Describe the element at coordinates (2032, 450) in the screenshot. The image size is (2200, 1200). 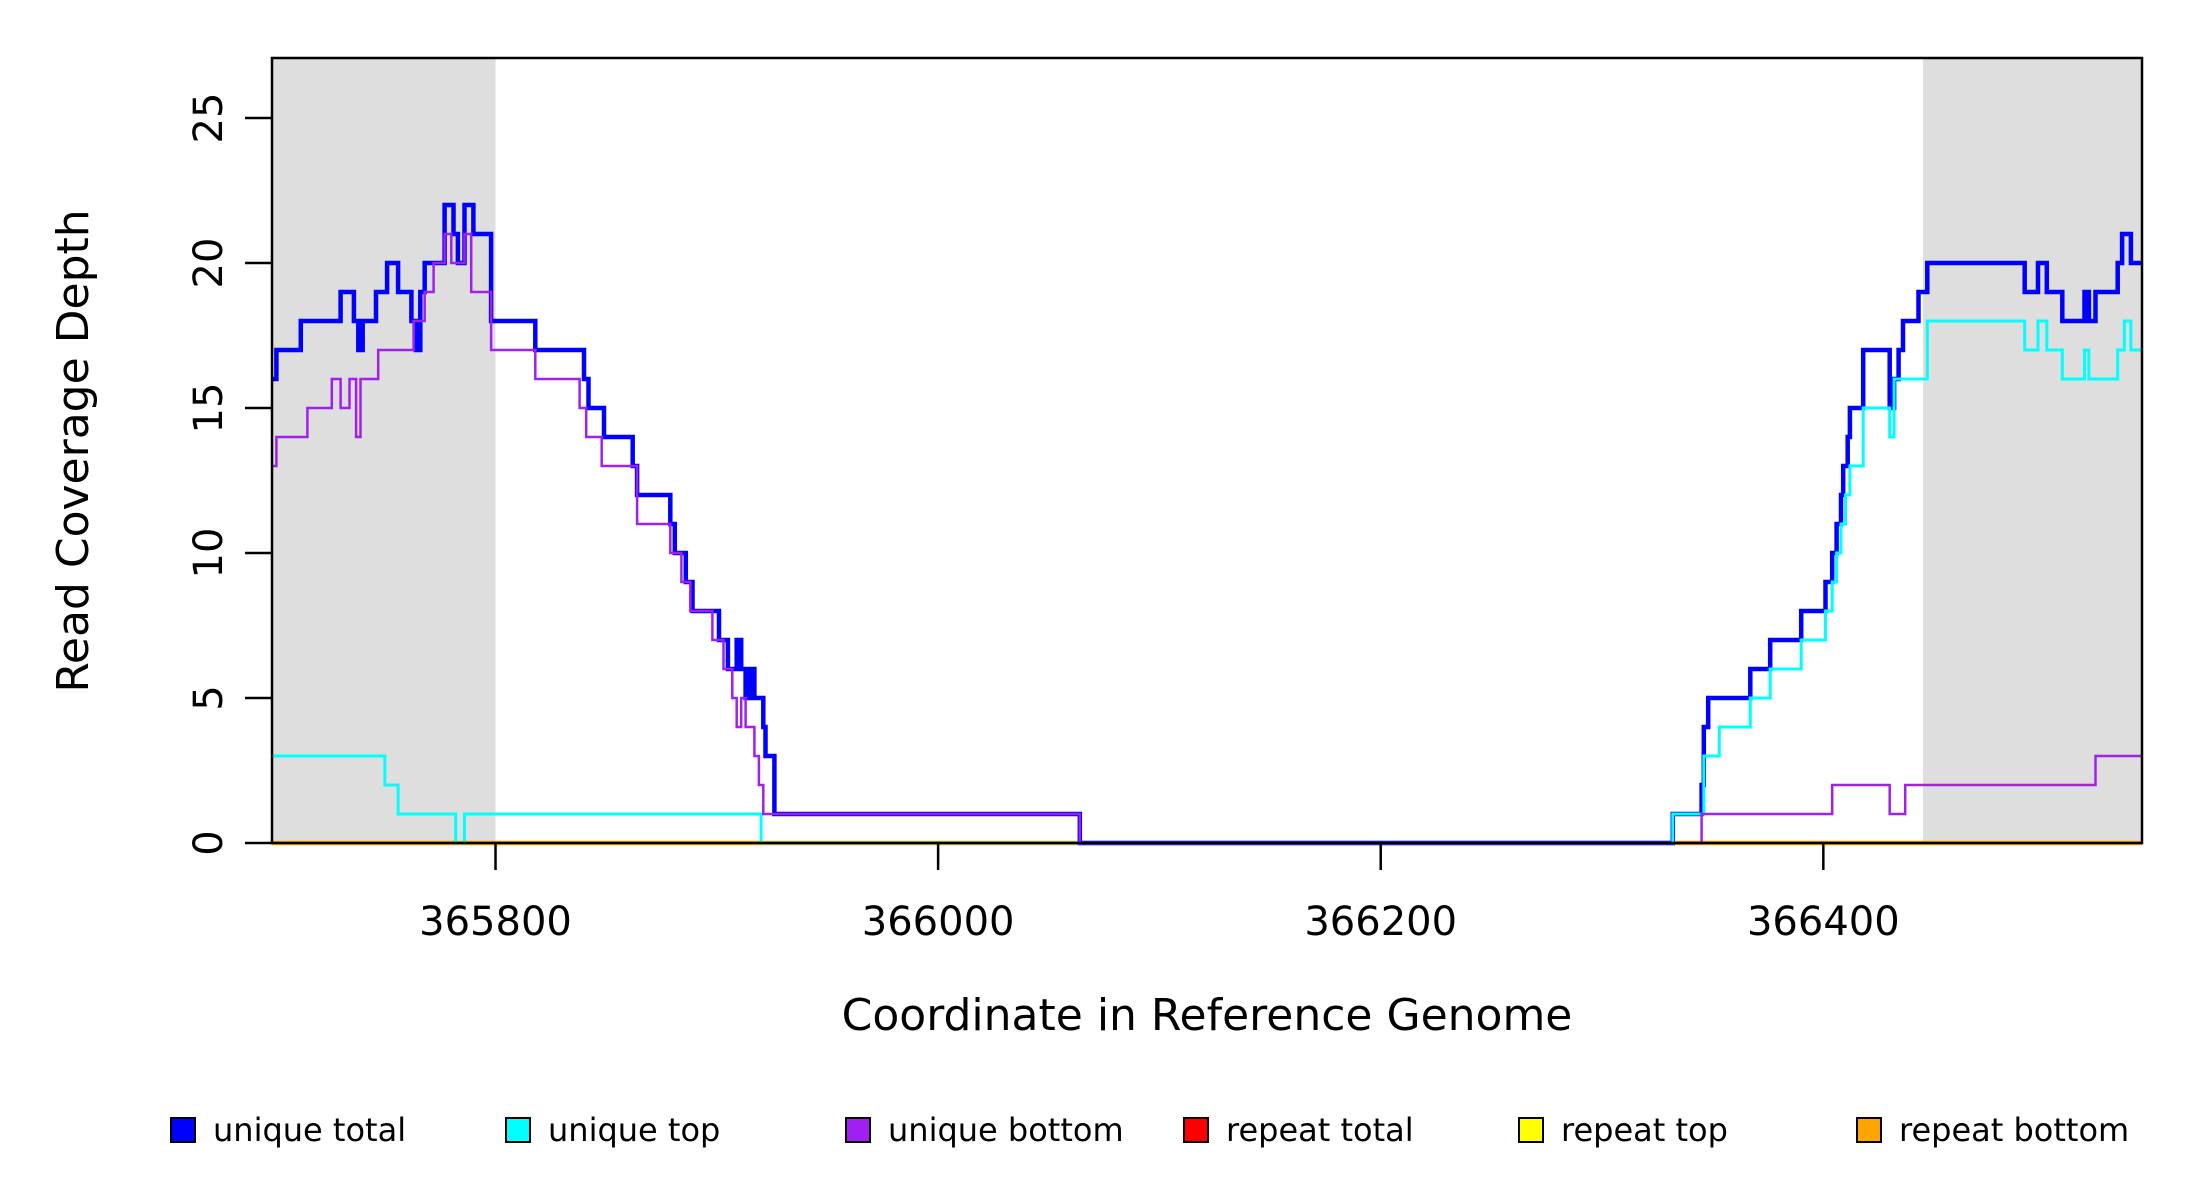
I see `right-gray-band` at that location.